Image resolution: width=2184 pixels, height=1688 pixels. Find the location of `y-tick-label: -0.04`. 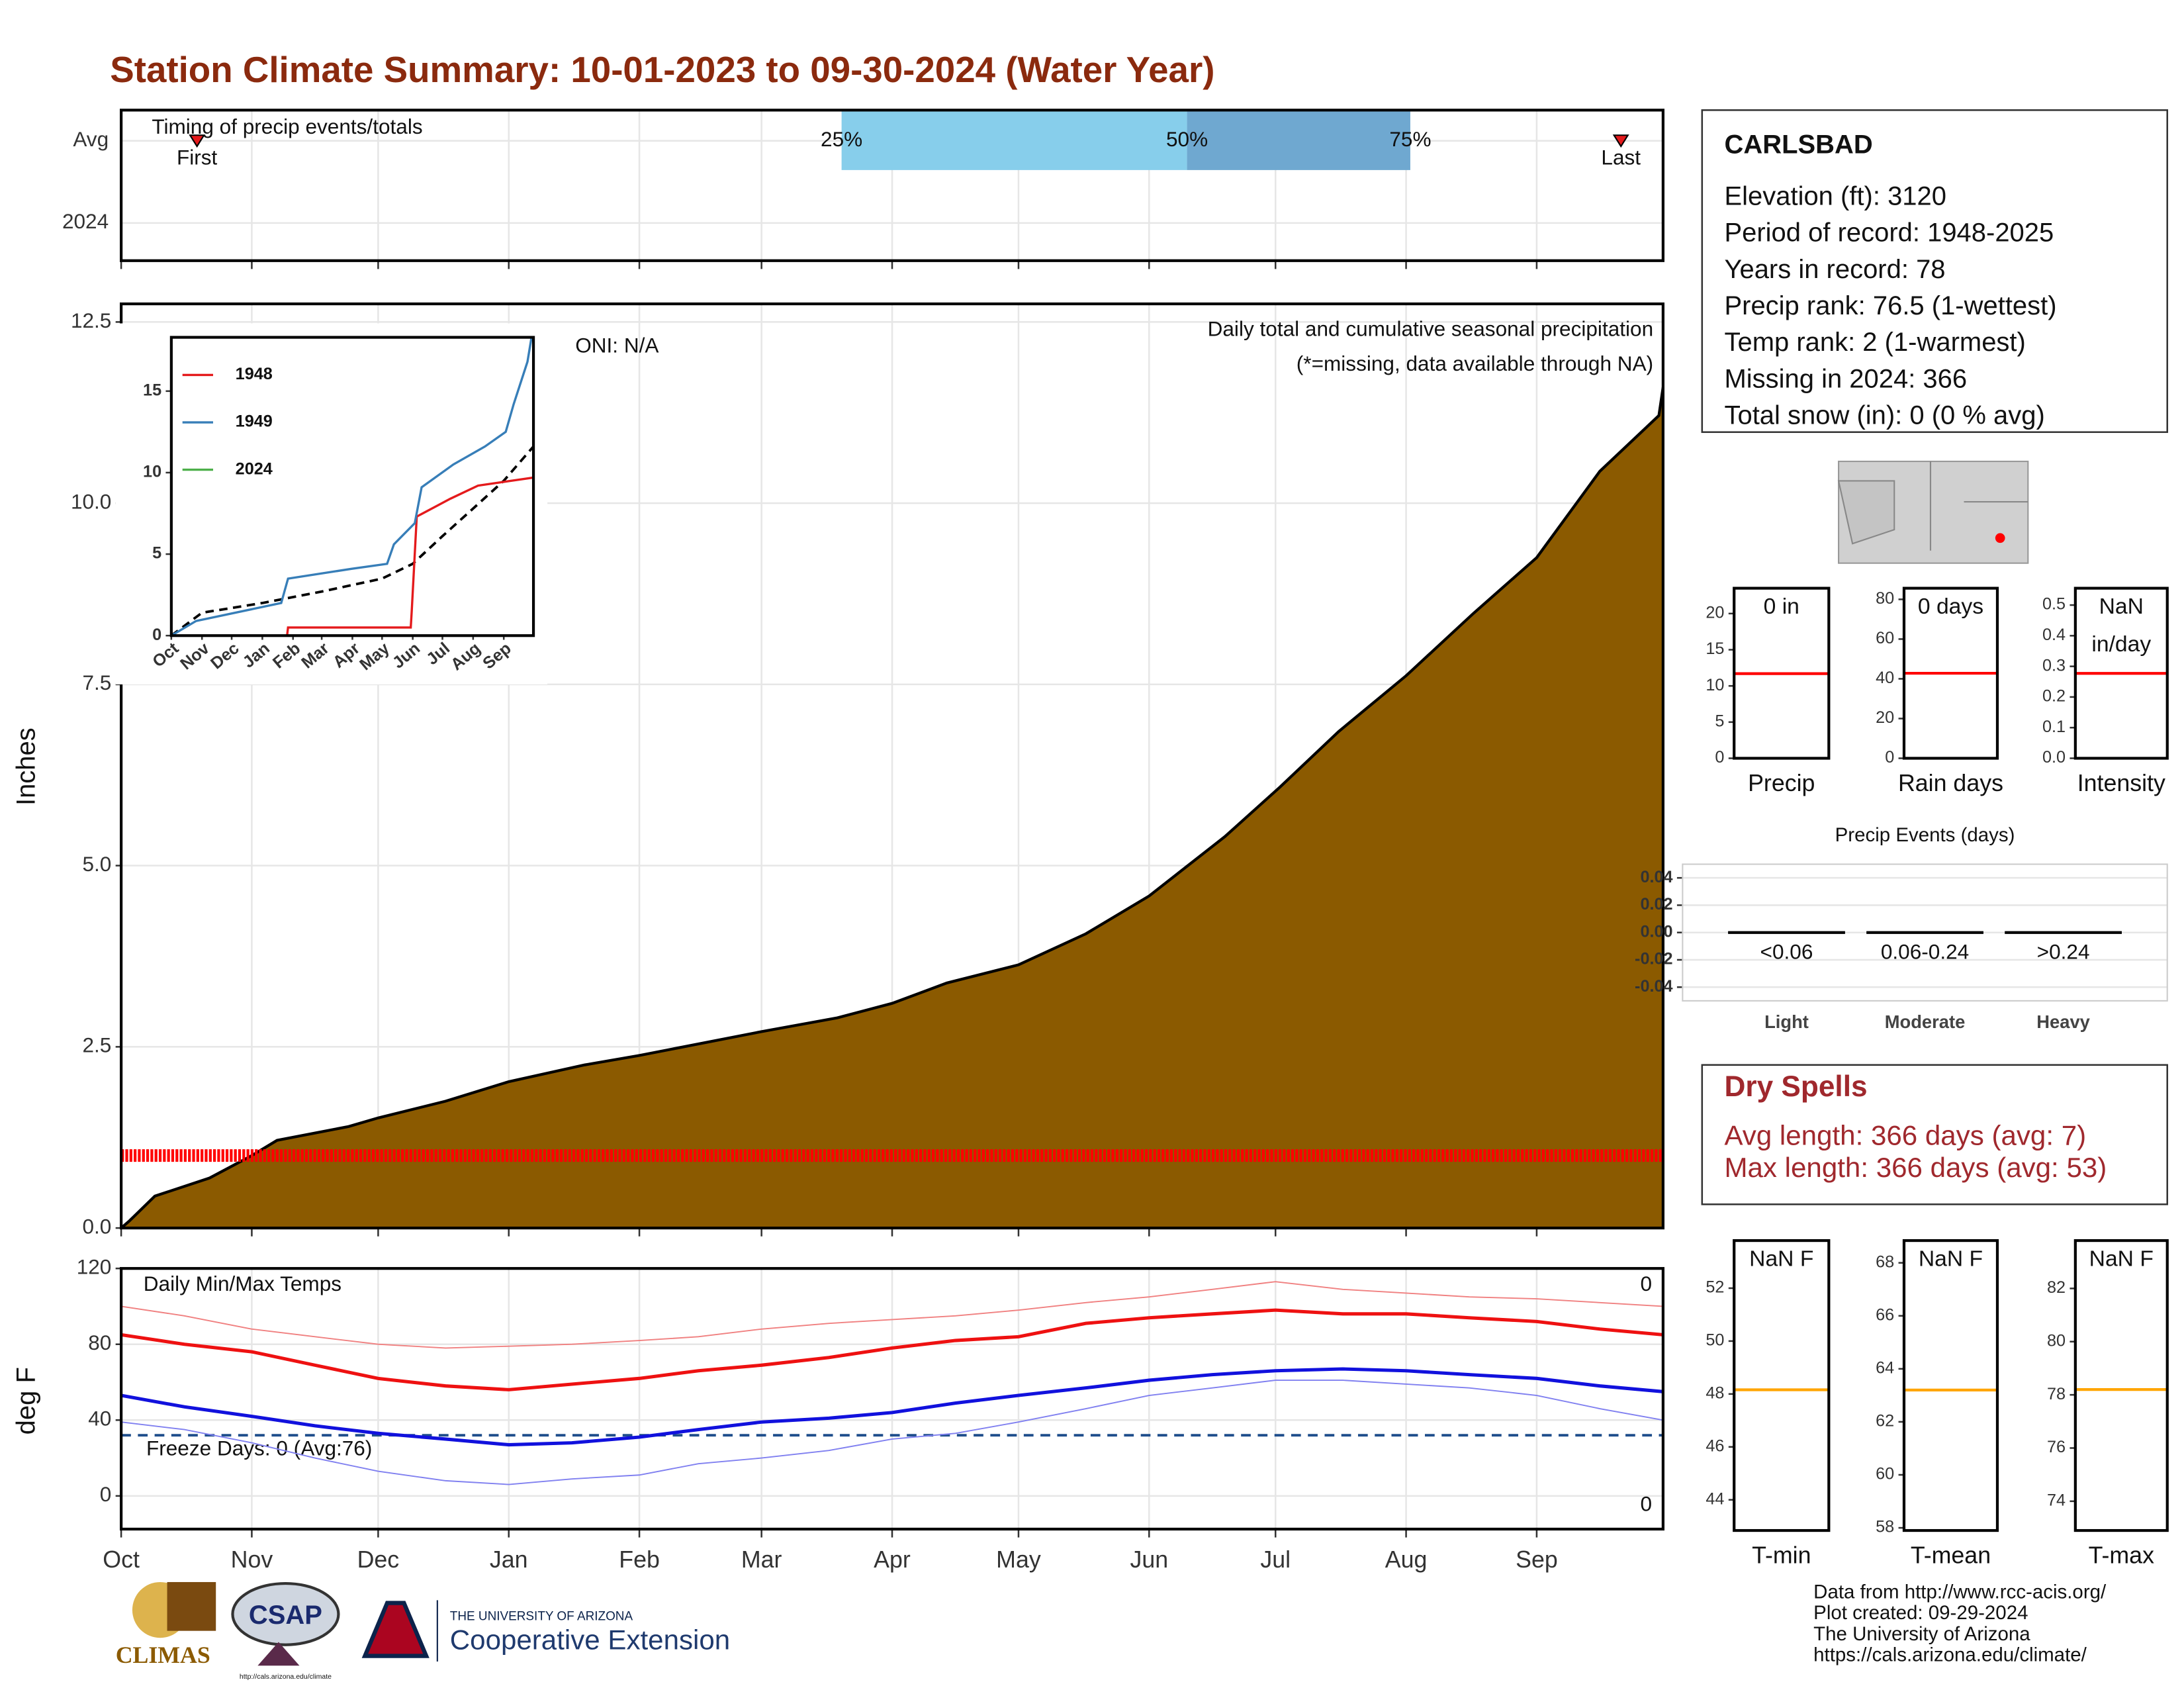

y-tick-label: -0.04 is located at coordinates (1654, 986).